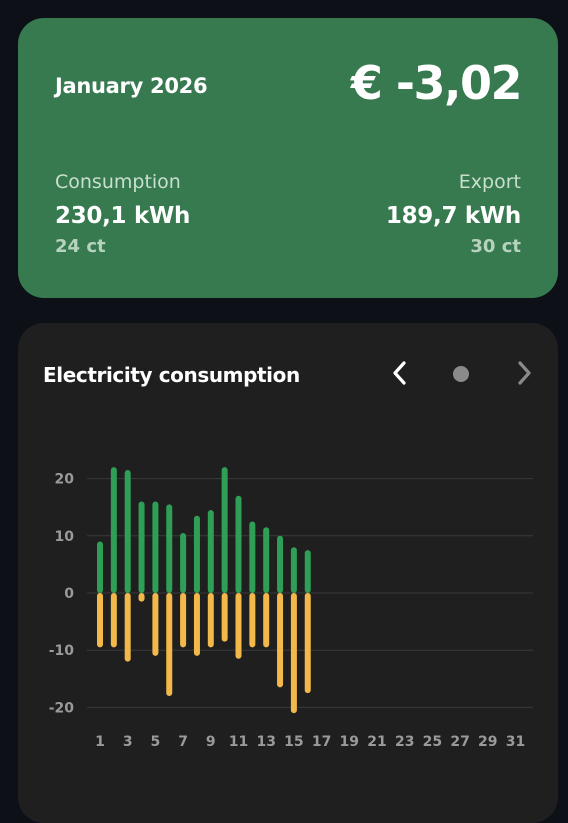 The image size is (568, 823). I want to click on y-tick-label: -20, so click(62, 708).